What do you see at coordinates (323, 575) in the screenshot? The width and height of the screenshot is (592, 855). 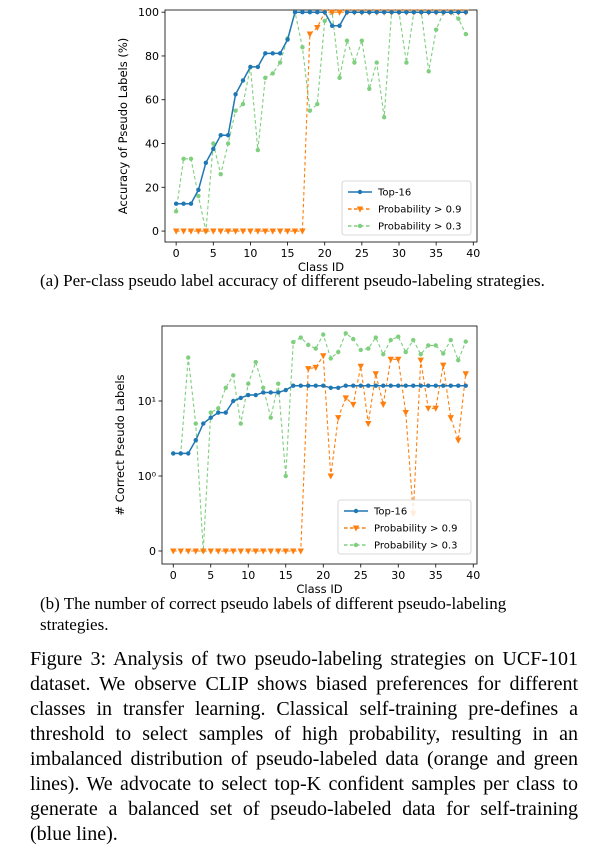 I see `x-tick-label: 20` at bounding box center [323, 575].